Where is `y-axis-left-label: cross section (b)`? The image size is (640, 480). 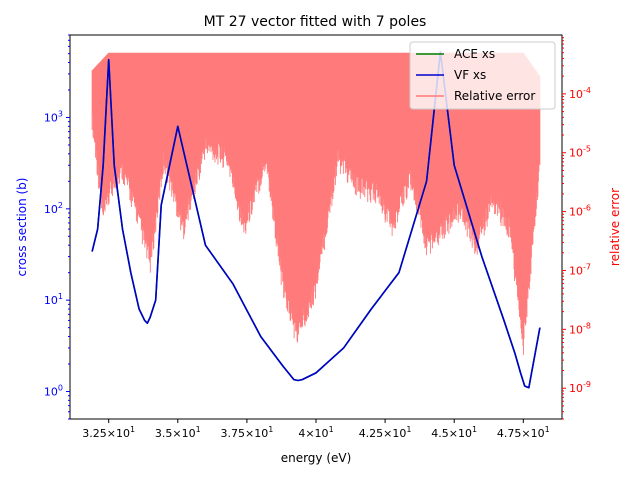
y-axis-left-label: cross section (b) is located at coordinates (22, 227).